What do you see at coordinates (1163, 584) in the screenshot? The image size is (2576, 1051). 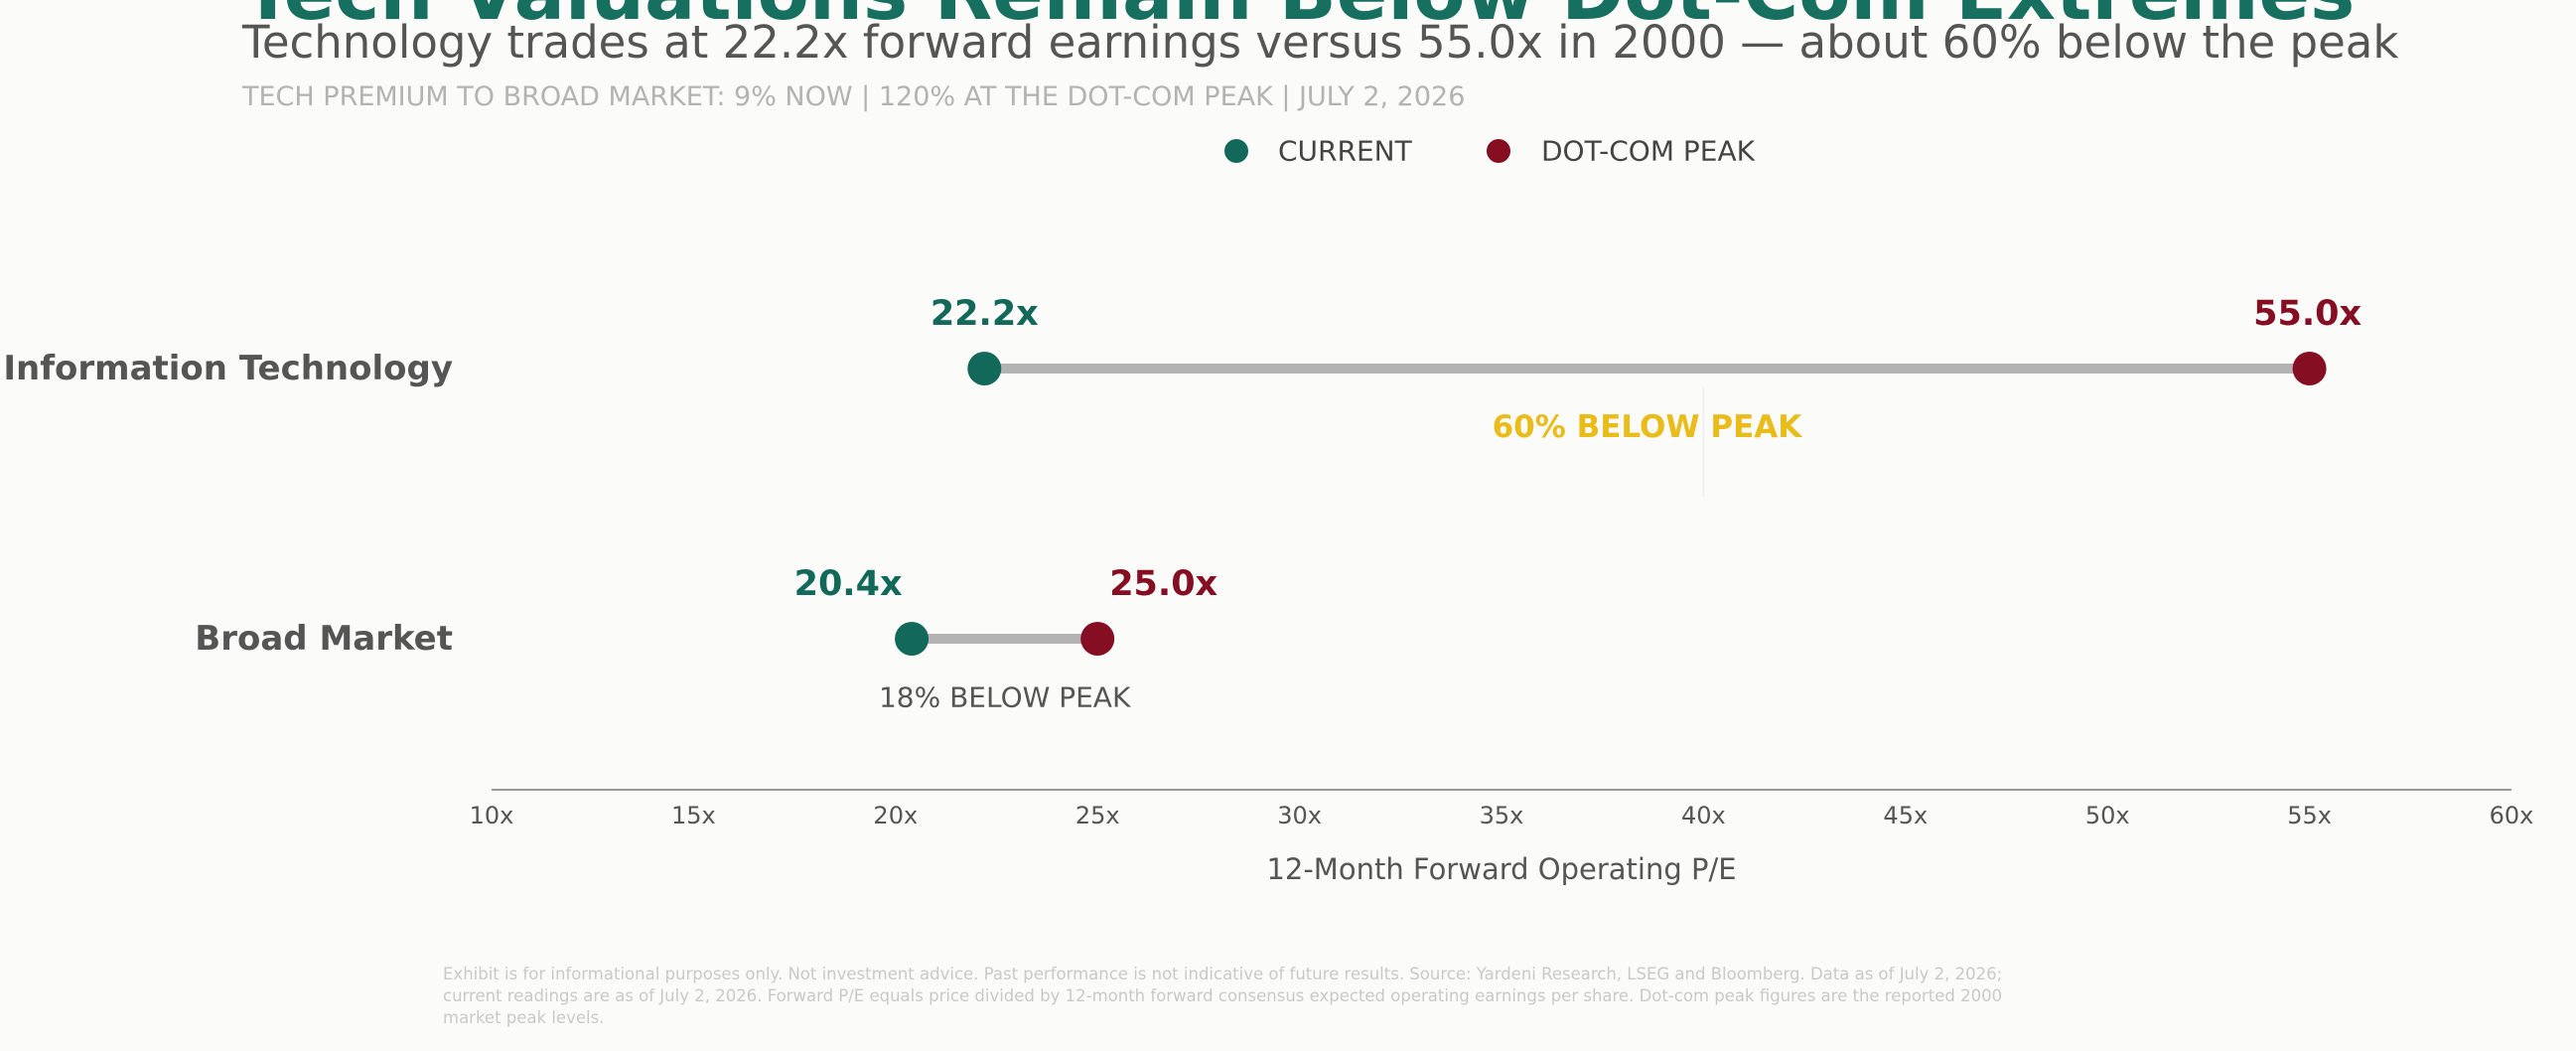 I see `peak-value-label: 25.0x` at bounding box center [1163, 584].